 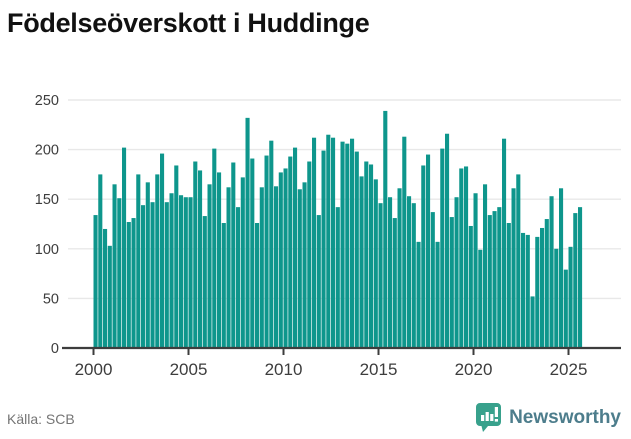 I want to click on bar-q52, so click(x=342, y=244).